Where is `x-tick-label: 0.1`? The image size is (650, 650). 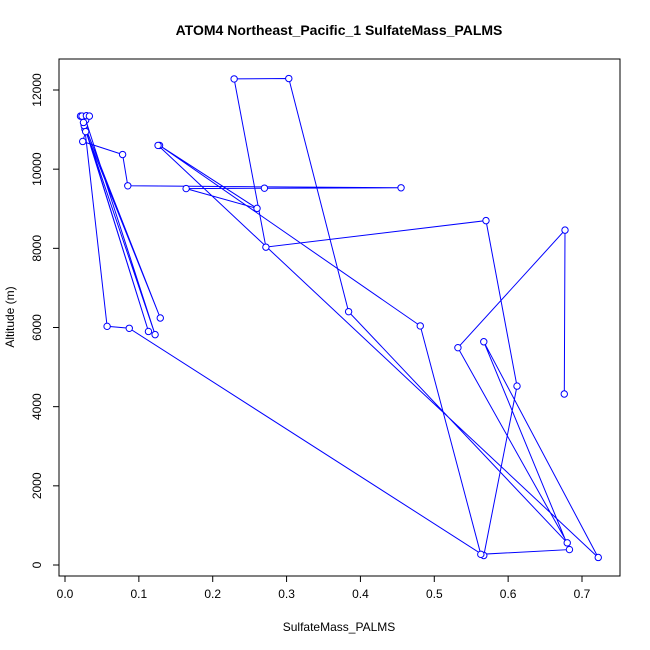 x-tick-label: 0.1 is located at coordinates (139, 594).